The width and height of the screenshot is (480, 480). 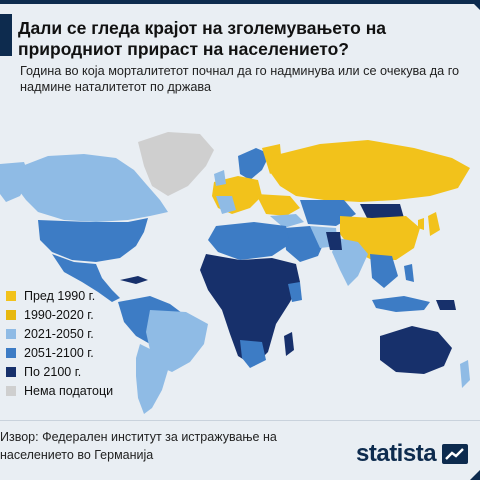 What do you see at coordinates (287, 221) in the screenshot?
I see `region-turkey` at bounding box center [287, 221].